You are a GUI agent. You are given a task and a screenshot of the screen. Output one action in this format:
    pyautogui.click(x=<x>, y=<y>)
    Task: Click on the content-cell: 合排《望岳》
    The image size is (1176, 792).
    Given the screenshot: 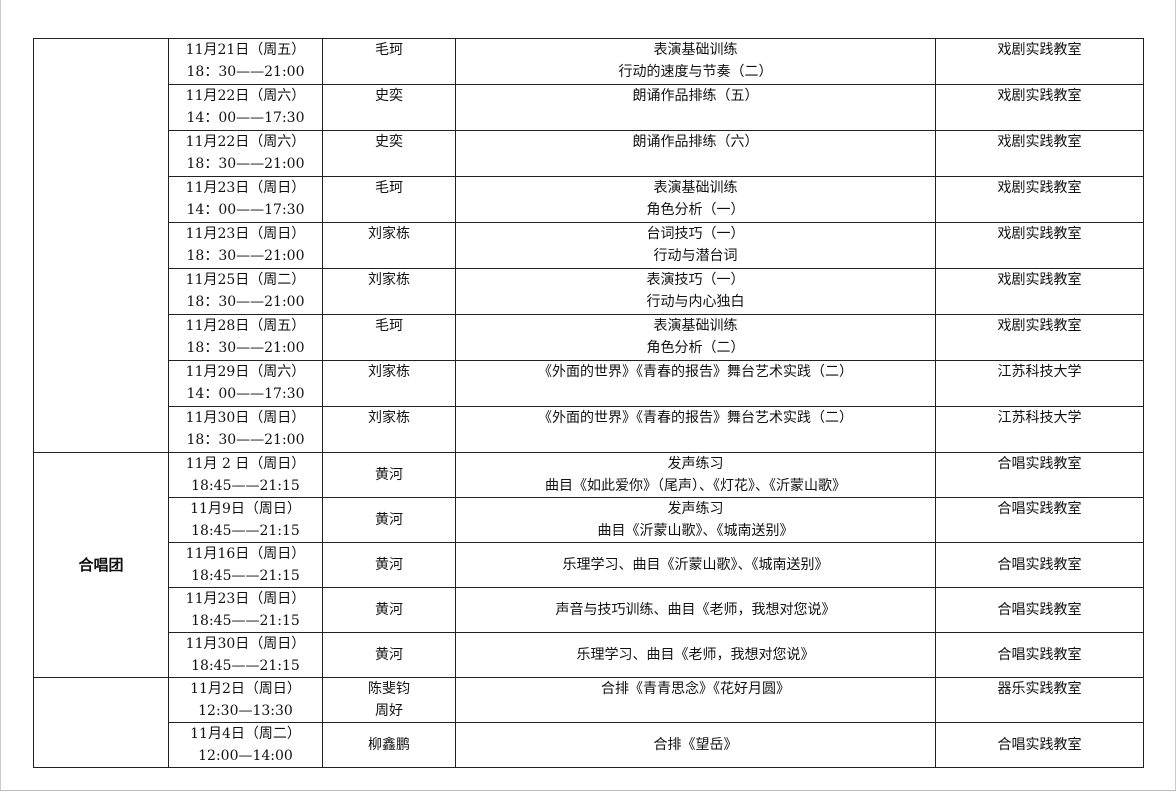 What is the action you would take?
    pyautogui.click(x=695, y=745)
    